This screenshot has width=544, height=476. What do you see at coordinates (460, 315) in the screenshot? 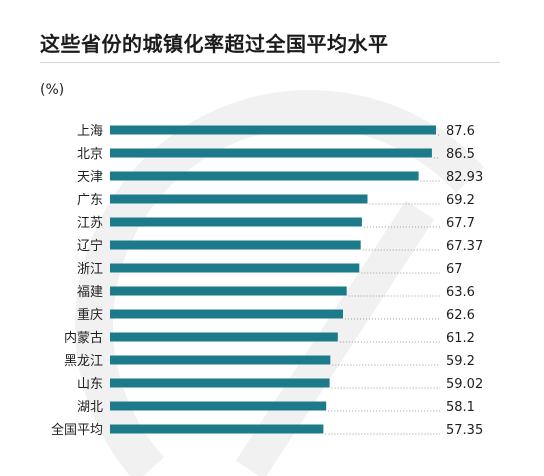
I see `value-label: 62.6` at bounding box center [460, 315].